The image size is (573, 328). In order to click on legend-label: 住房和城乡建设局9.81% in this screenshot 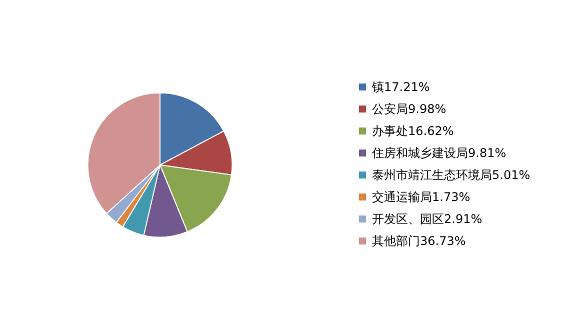, I will do `click(438, 153)`.